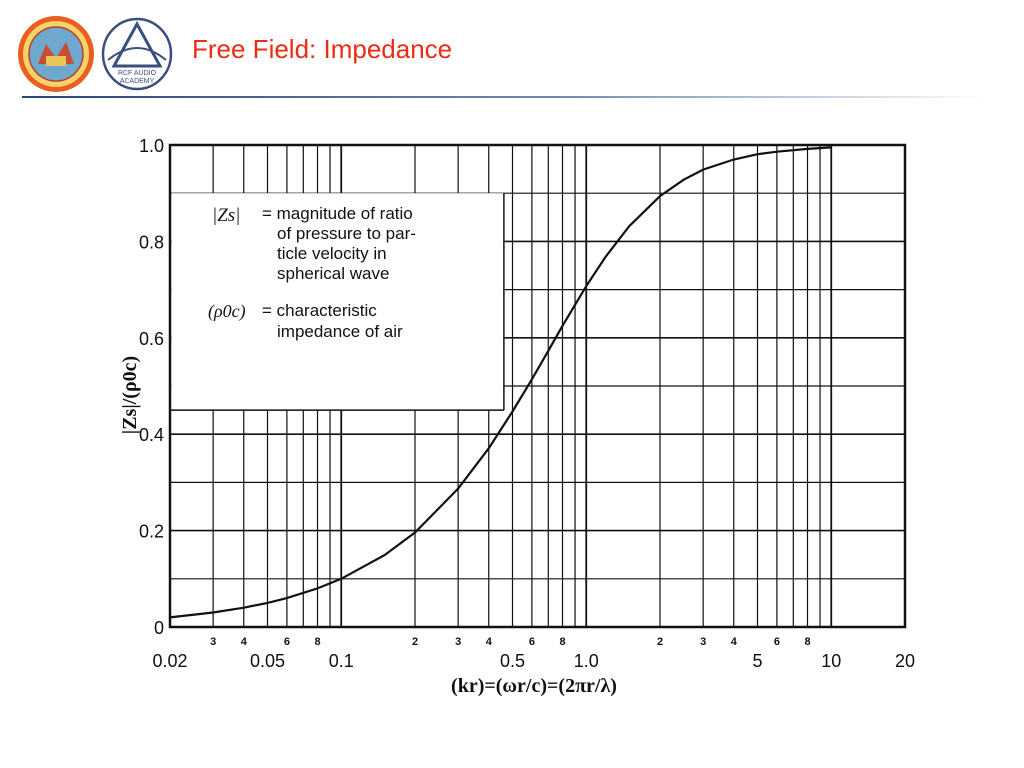 The image size is (1024, 768). Describe the element at coordinates (137, 81) in the screenshot. I see `logo-text-line2: ACADEMY` at that location.